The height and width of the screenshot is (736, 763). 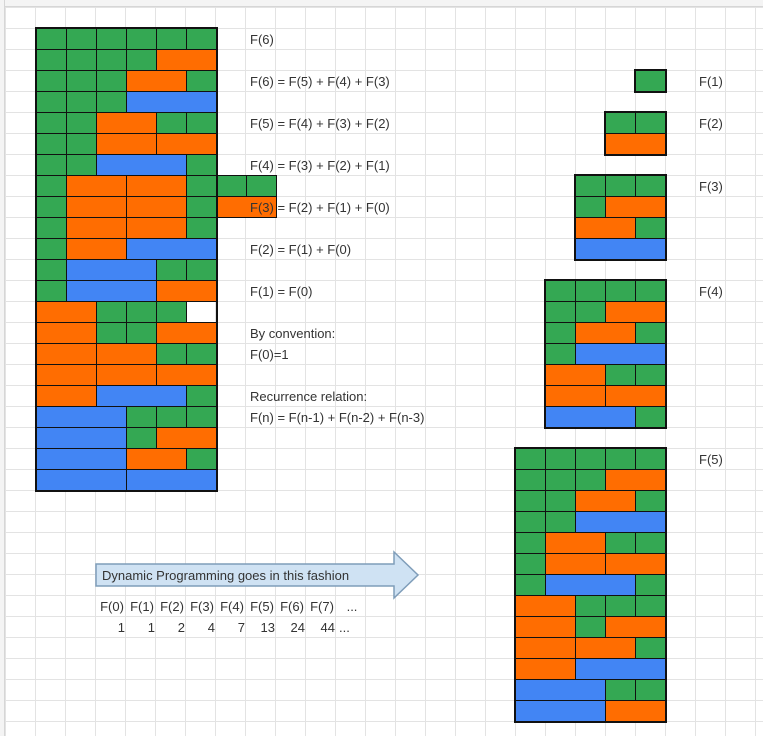 I want to click on recurrence-formula: F(n) = F(n-1) + F(n-2) + F(n-3), so click(x=337, y=417).